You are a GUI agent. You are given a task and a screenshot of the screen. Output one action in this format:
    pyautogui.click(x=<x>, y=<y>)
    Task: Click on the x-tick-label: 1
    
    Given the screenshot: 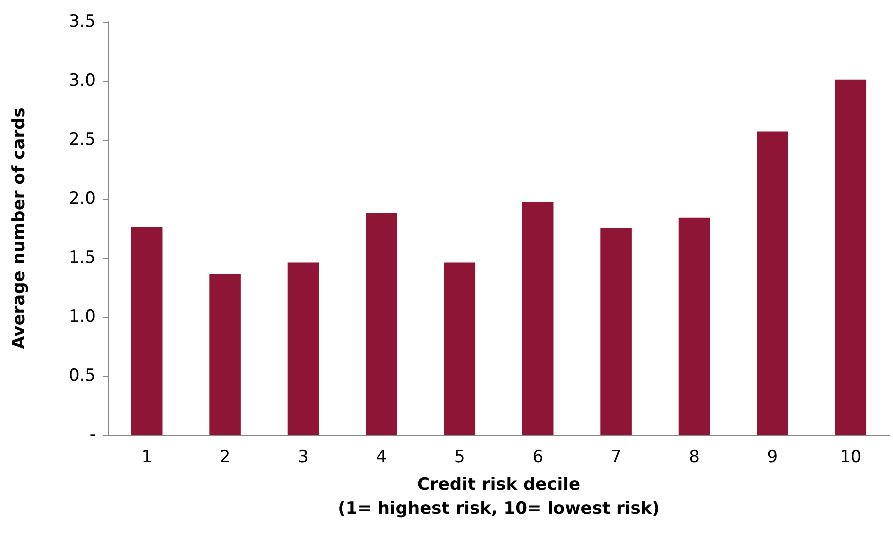 What is the action you would take?
    pyautogui.click(x=147, y=458)
    